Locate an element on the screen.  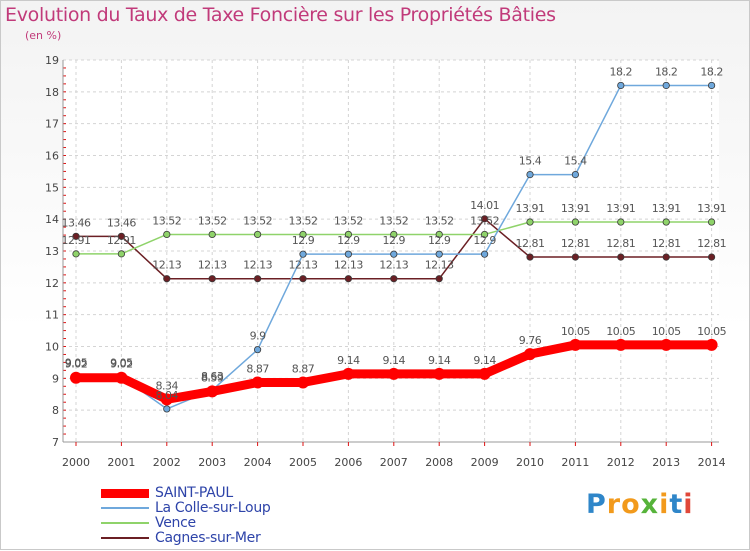
legend-label-cagnes-sur-mer: Cagnes-sur-Mer is located at coordinates (208, 538).